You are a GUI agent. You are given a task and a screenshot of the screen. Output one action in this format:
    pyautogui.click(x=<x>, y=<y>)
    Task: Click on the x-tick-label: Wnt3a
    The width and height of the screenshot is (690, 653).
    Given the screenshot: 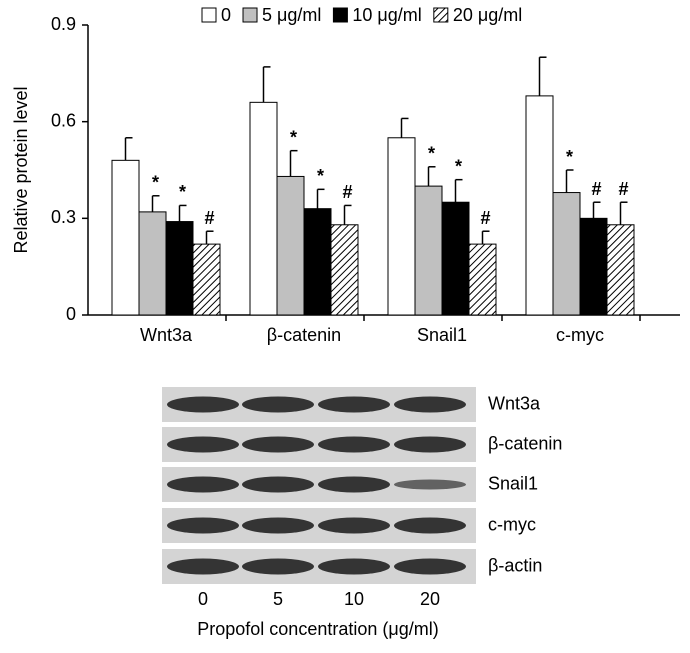 What is the action you would take?
    pyautogui.click(x=166, y=335)
    